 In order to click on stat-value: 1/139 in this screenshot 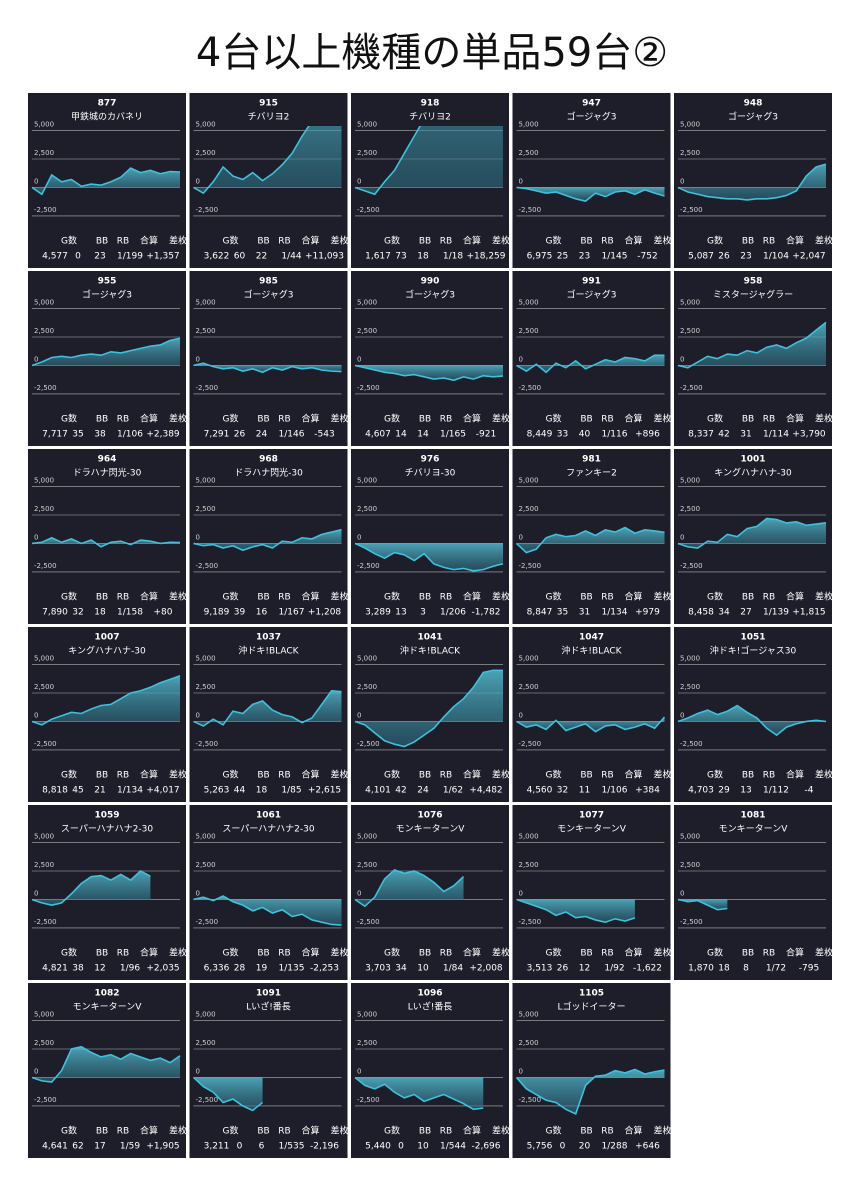, I will do `click(776, 613)`.